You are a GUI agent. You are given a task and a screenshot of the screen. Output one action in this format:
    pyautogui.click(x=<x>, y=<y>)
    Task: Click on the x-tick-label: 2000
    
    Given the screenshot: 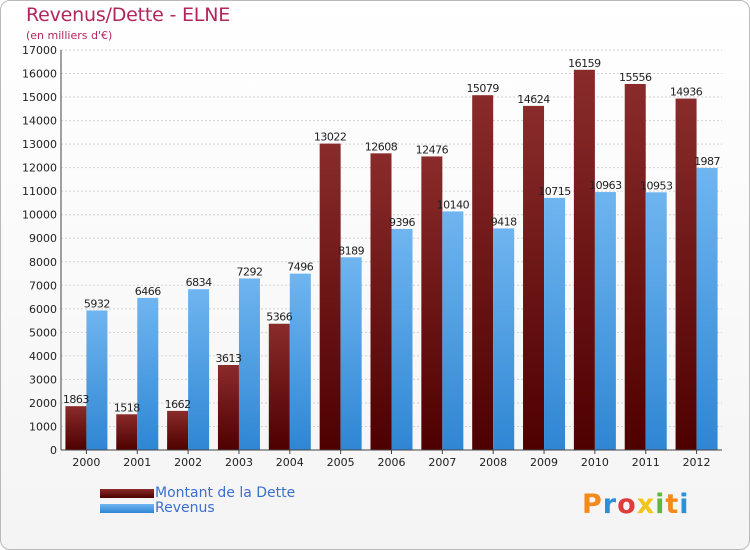 What is the action you would take?
    pyautogui.click(x=86, y=462)
    